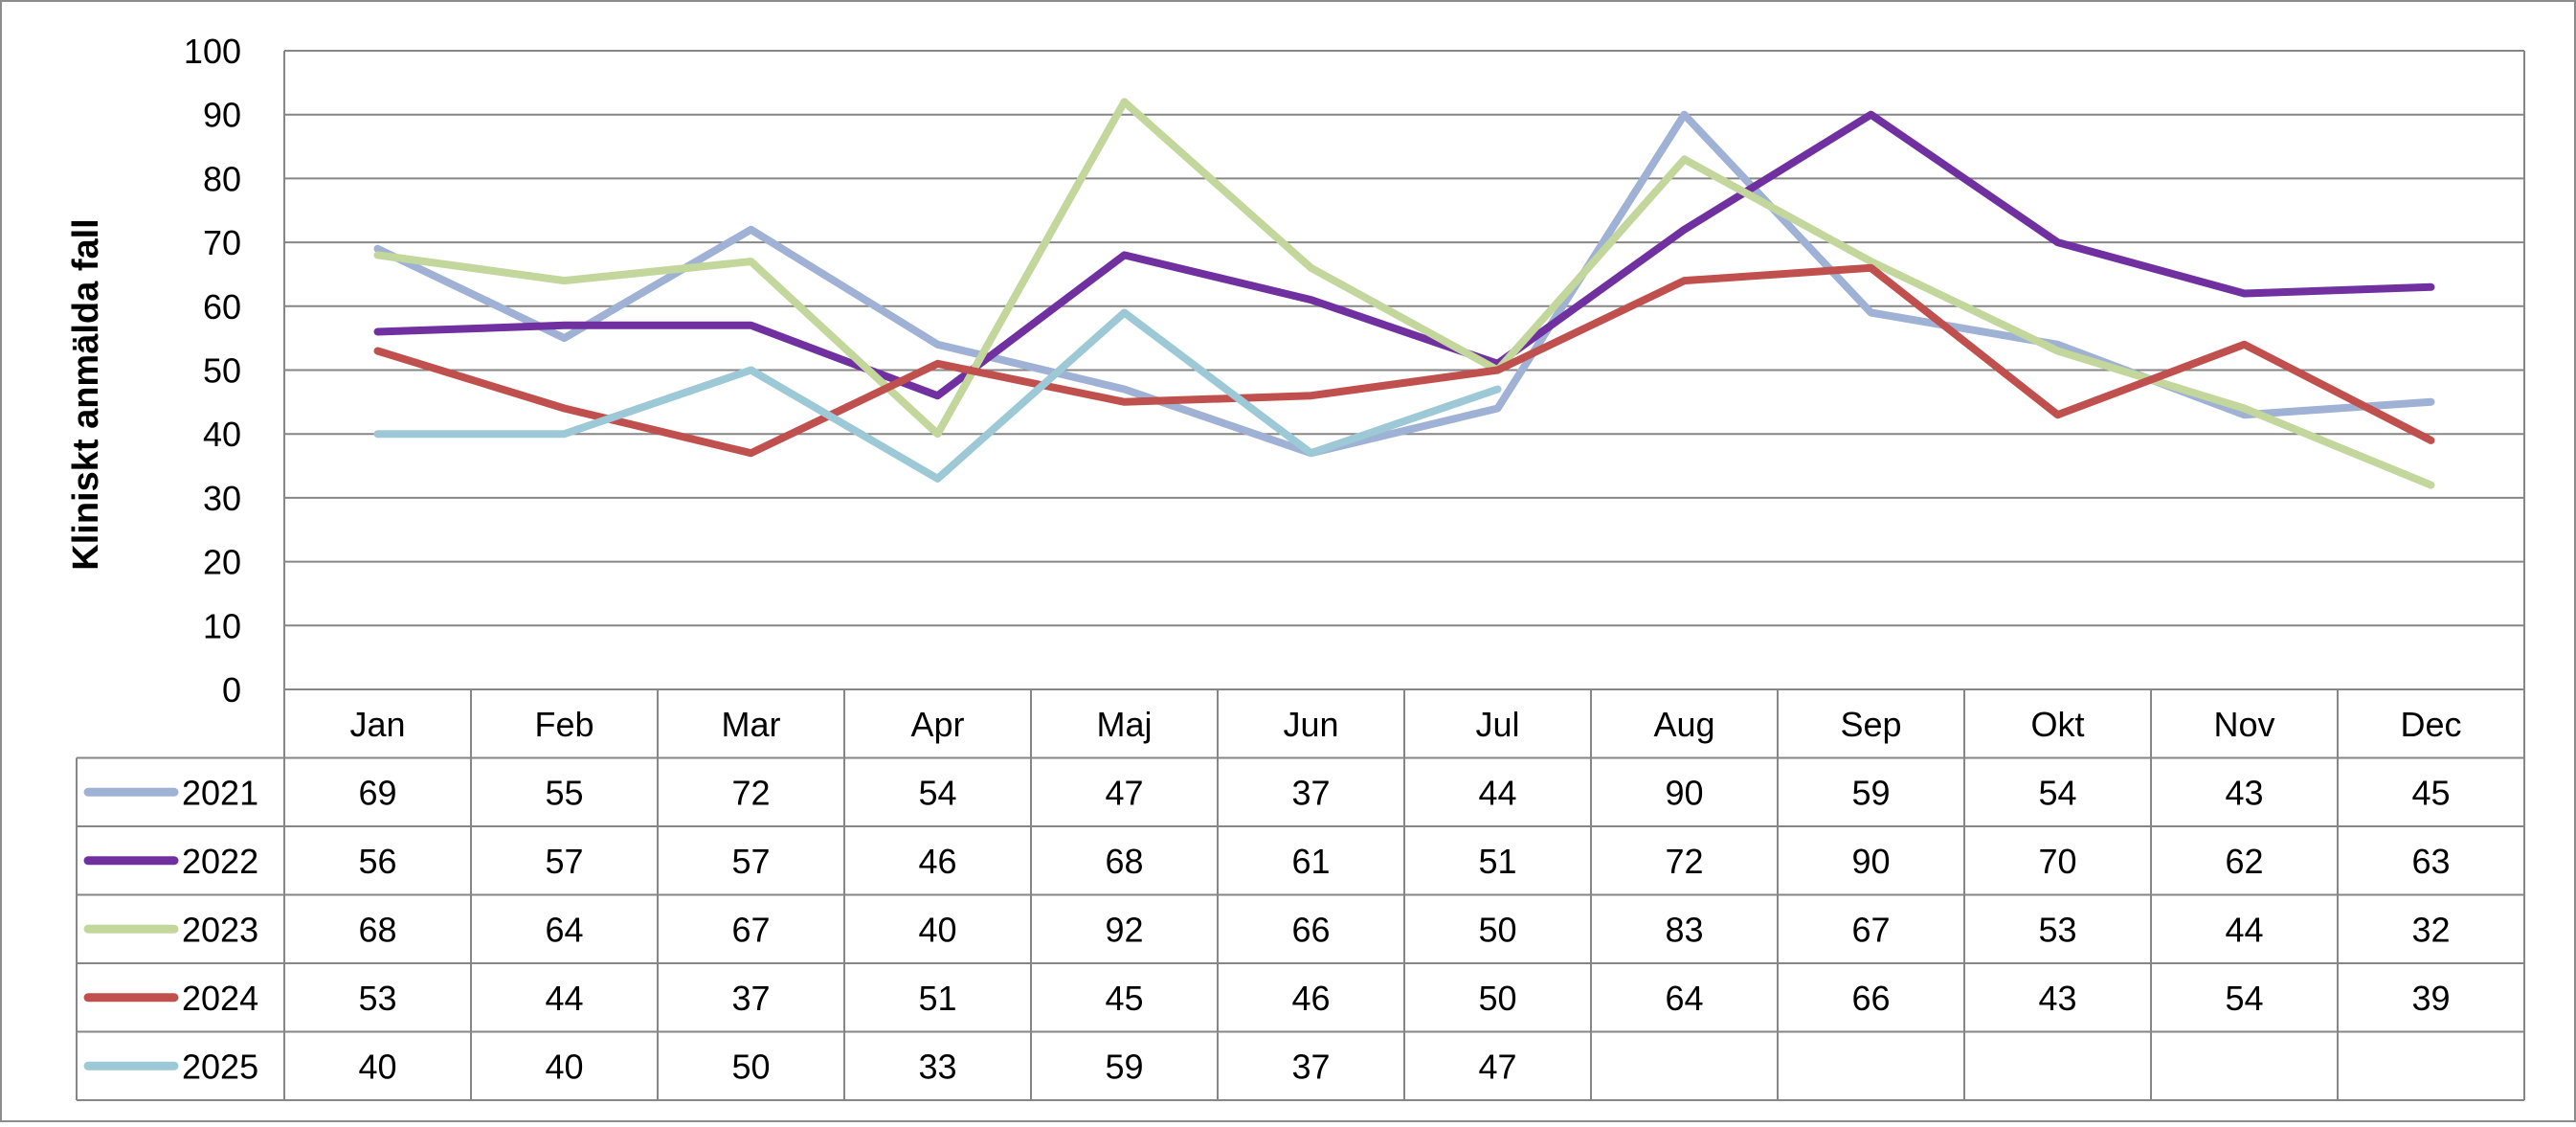 This screenshot has height=1127, width=2576. Describe the element at coordinates (222, 562) in the screenshot. I see `y-tick-label: 20` at that location.